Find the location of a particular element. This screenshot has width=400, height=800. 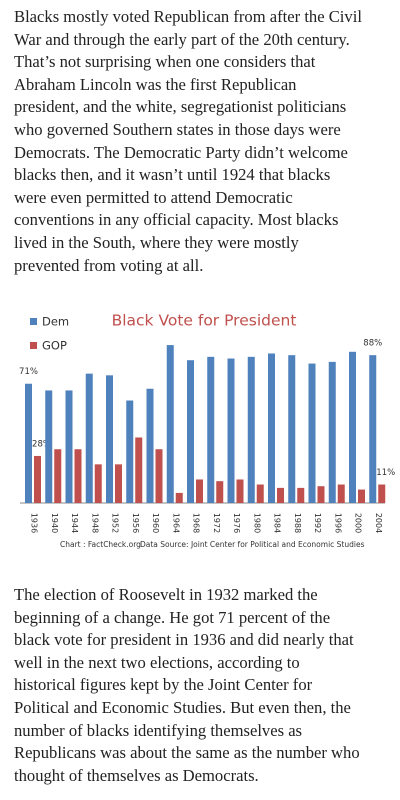

x-tick-label: 1980 is located at coordinates (256, 523).